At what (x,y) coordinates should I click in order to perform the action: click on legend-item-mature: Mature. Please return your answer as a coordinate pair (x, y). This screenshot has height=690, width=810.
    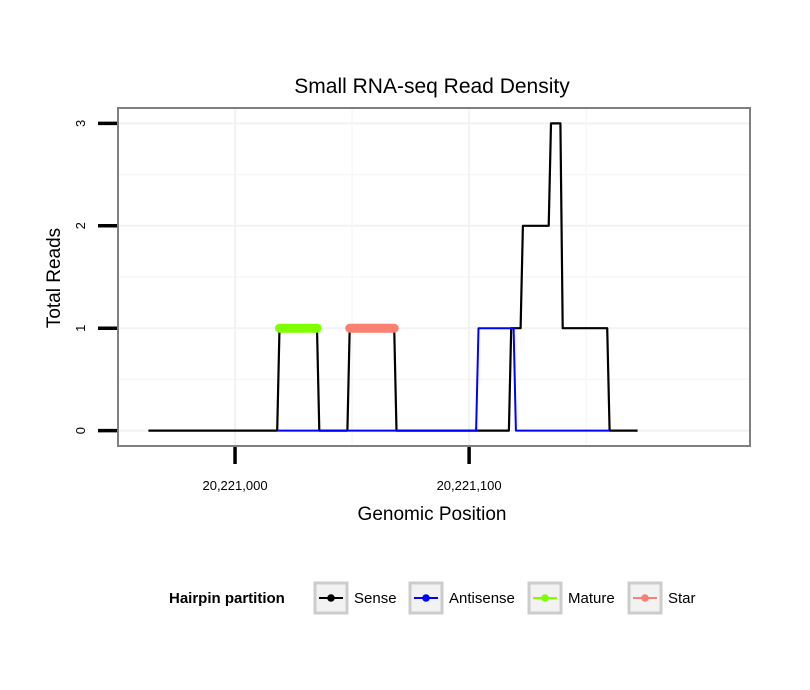
    Looking at the image, I should click on (571, 598).